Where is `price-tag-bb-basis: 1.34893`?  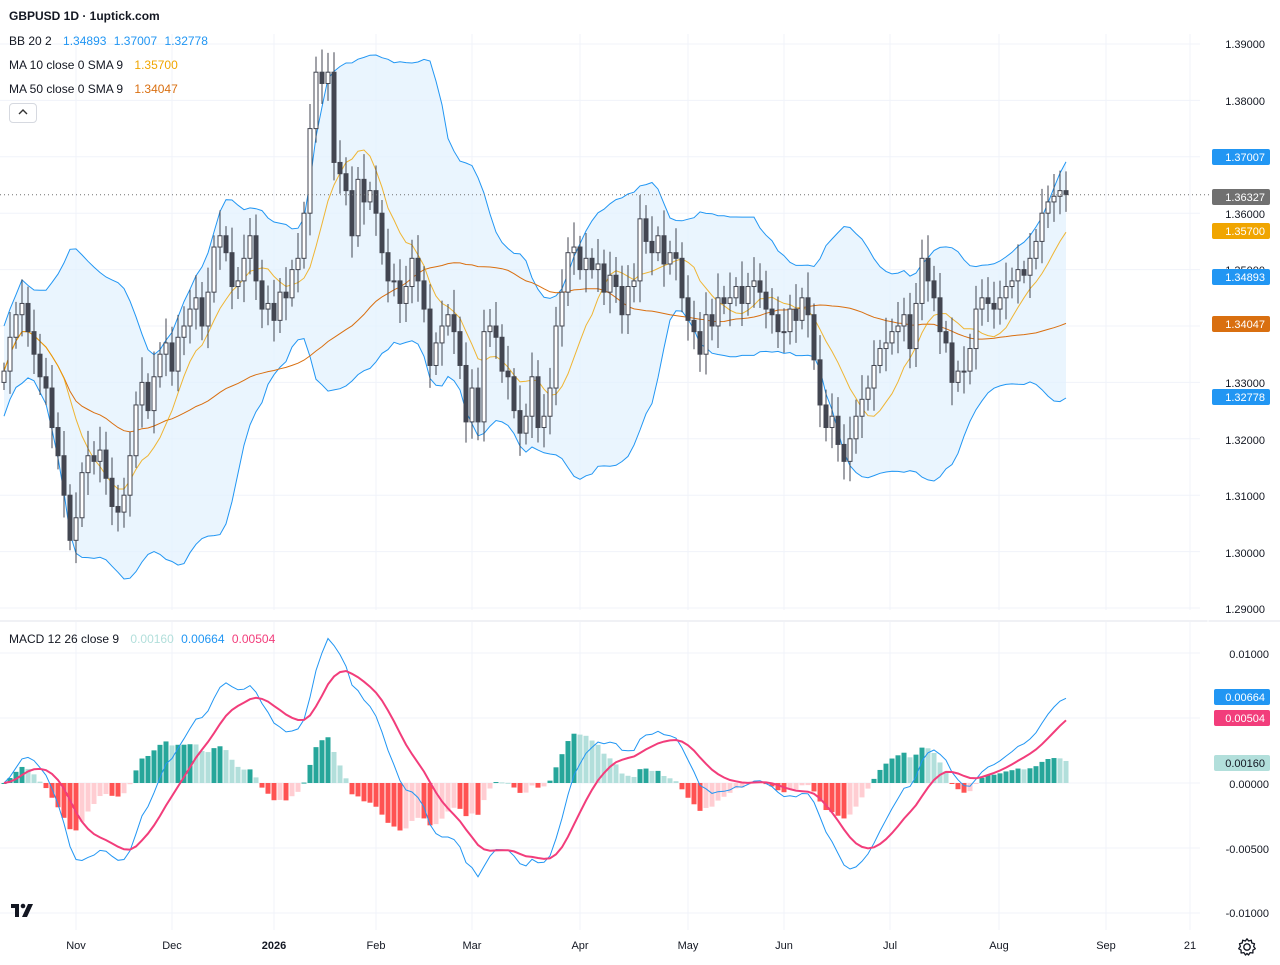
price-tag-bb-basis: 1.34893 is located at coordinates (1241, 277).